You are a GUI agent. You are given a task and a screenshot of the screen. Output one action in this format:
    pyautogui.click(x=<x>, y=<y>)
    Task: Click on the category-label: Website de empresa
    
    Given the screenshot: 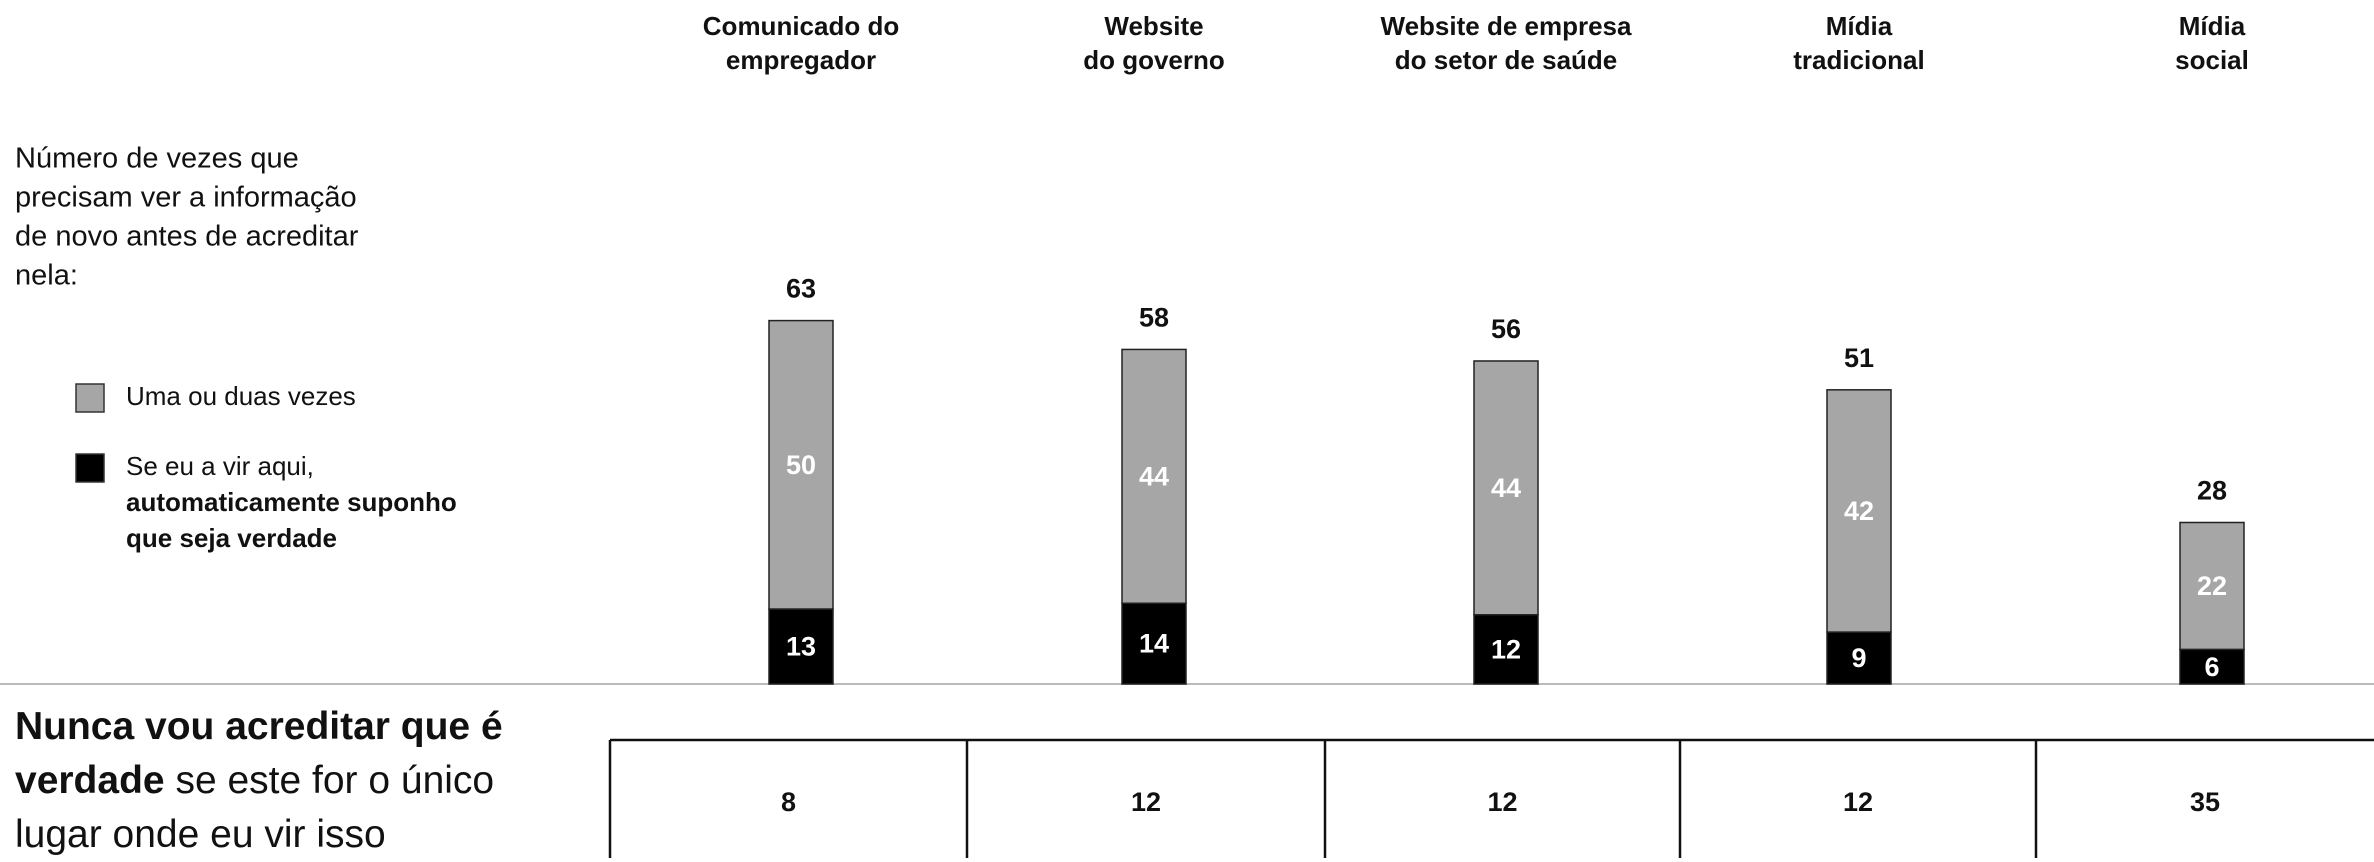 What is the action you would take?
    pyautogui.click(x=1507, y=26)
    